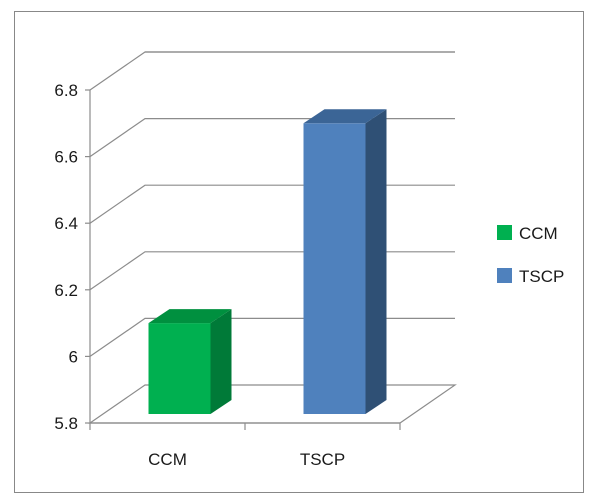 This screenshot has height=499, width=598. What do you see at coordinates (538, 233) in the screenshot?
I see `legend-label: CCM` at bounding box center [538, 233].